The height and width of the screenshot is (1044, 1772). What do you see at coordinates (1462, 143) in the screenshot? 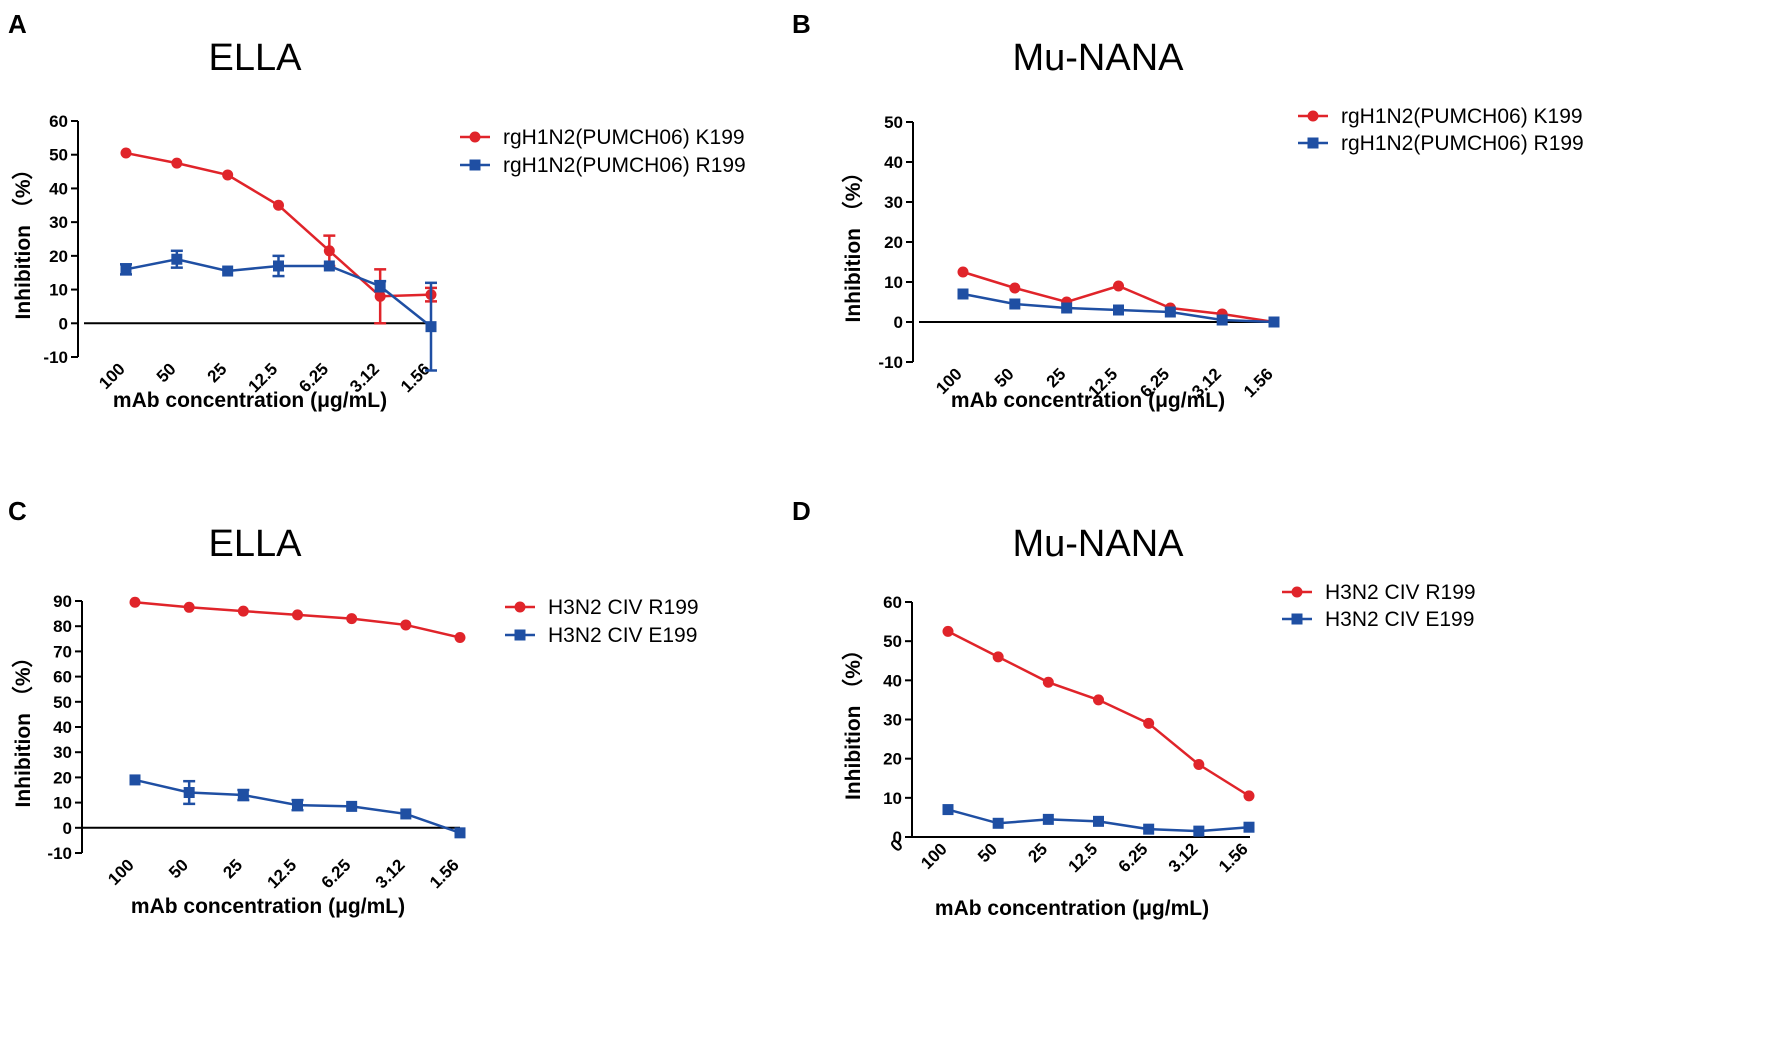
I see `legend-label: rgH1N2(PUMCH06) R199` at bounding box center [1462, 143].